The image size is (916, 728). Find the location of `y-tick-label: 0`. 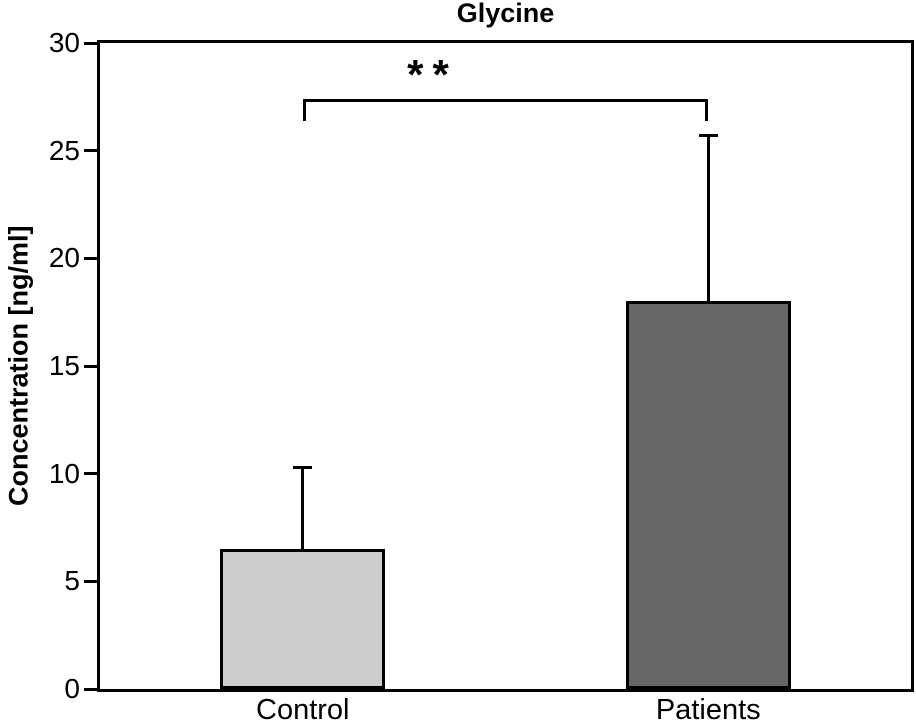

y-tick-label: 0 is located at coordinates (72, 688).